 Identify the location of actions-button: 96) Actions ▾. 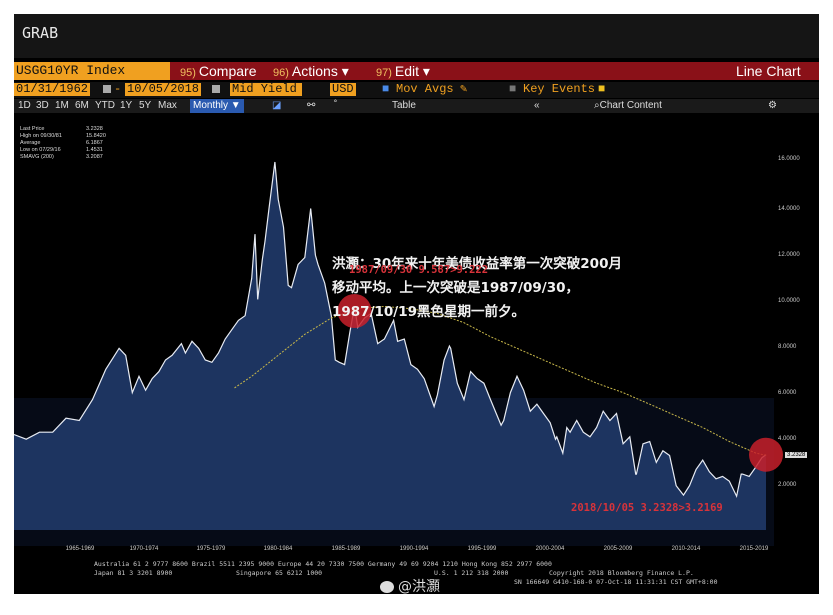
(311, 71).